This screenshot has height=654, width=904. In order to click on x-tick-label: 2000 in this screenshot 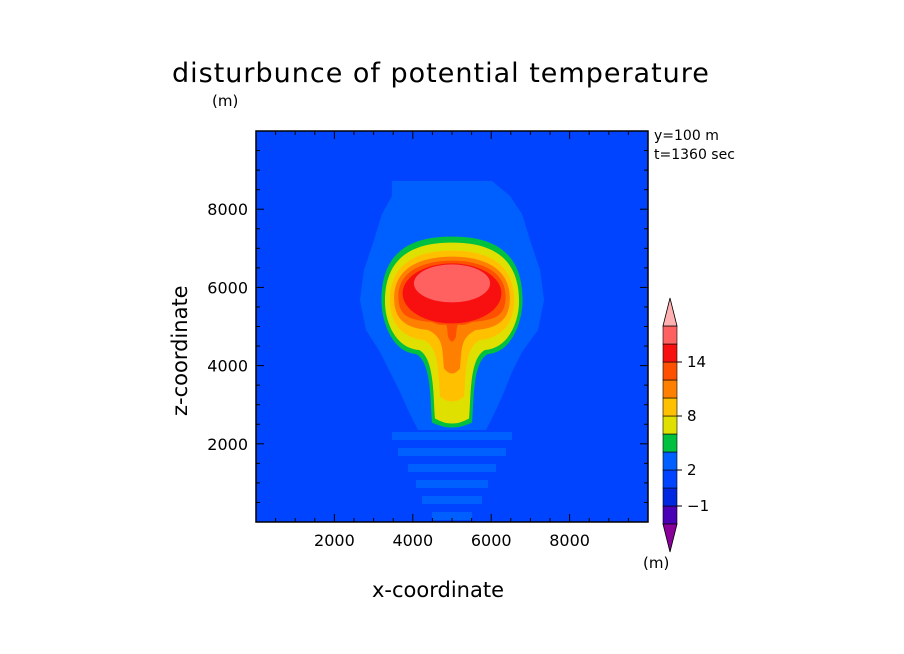, I will do `click(334, 540)`.